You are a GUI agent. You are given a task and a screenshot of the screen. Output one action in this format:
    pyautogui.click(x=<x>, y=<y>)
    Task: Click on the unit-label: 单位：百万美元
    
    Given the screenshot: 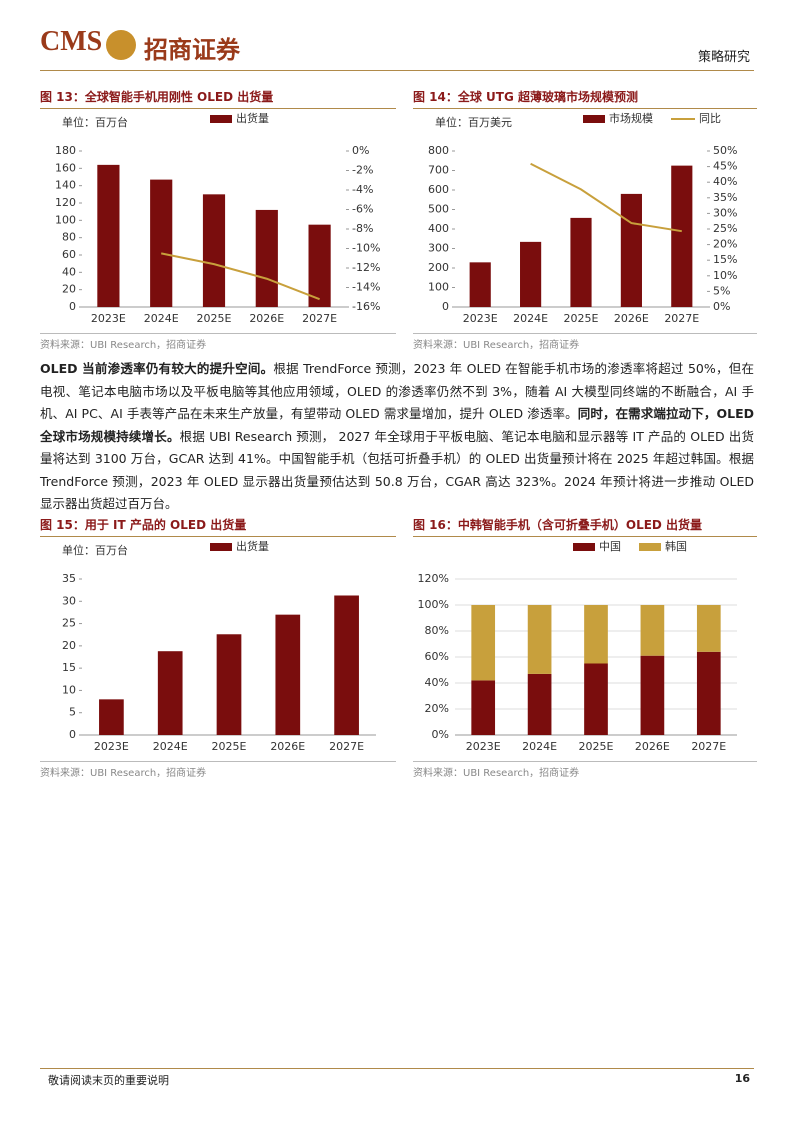 What is the action you would take?
    pyautogui.click(x=473, y=122)
    